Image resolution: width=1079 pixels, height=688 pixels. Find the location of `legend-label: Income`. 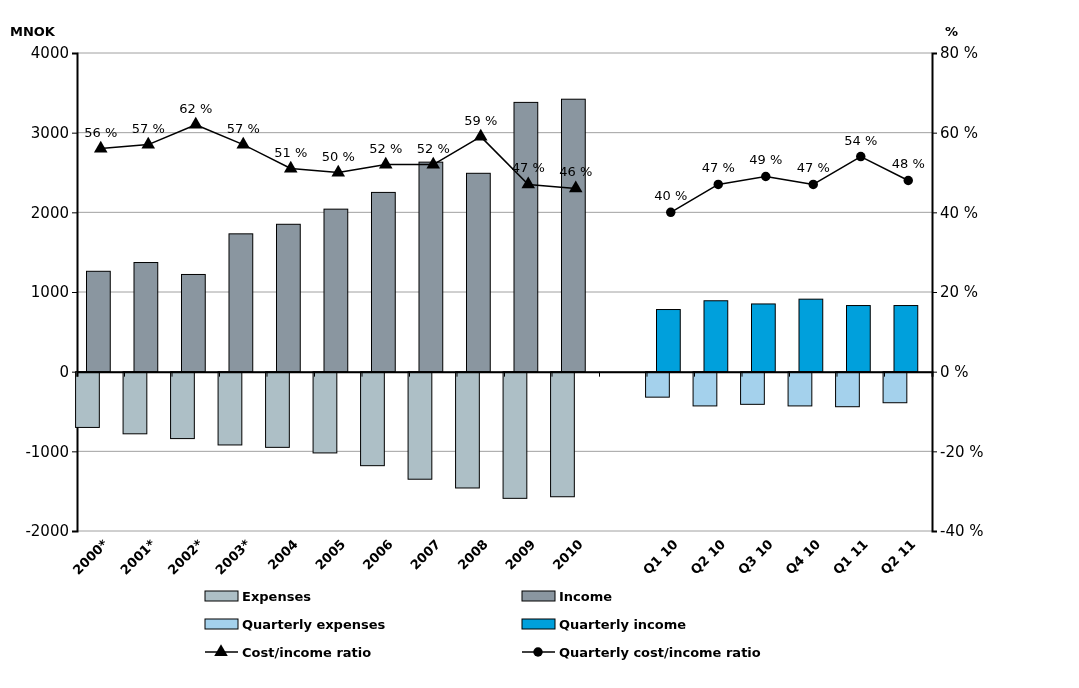

legend-label: Income is located at coordinates (586, 596).